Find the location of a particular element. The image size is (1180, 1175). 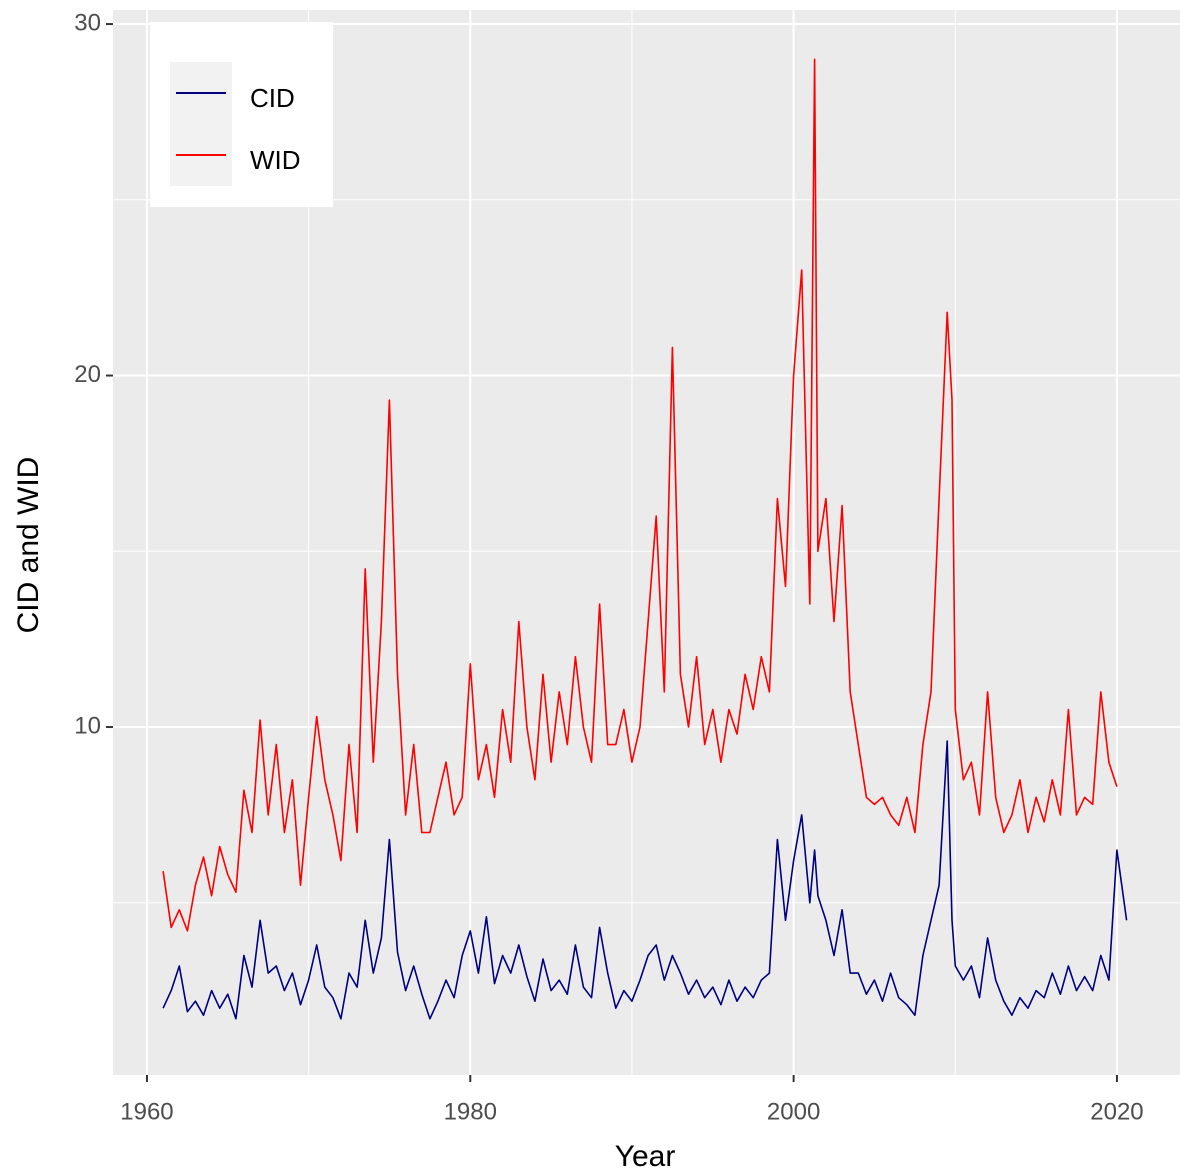

x-tick-label: 1980 is located at coordinates (470, 1111).